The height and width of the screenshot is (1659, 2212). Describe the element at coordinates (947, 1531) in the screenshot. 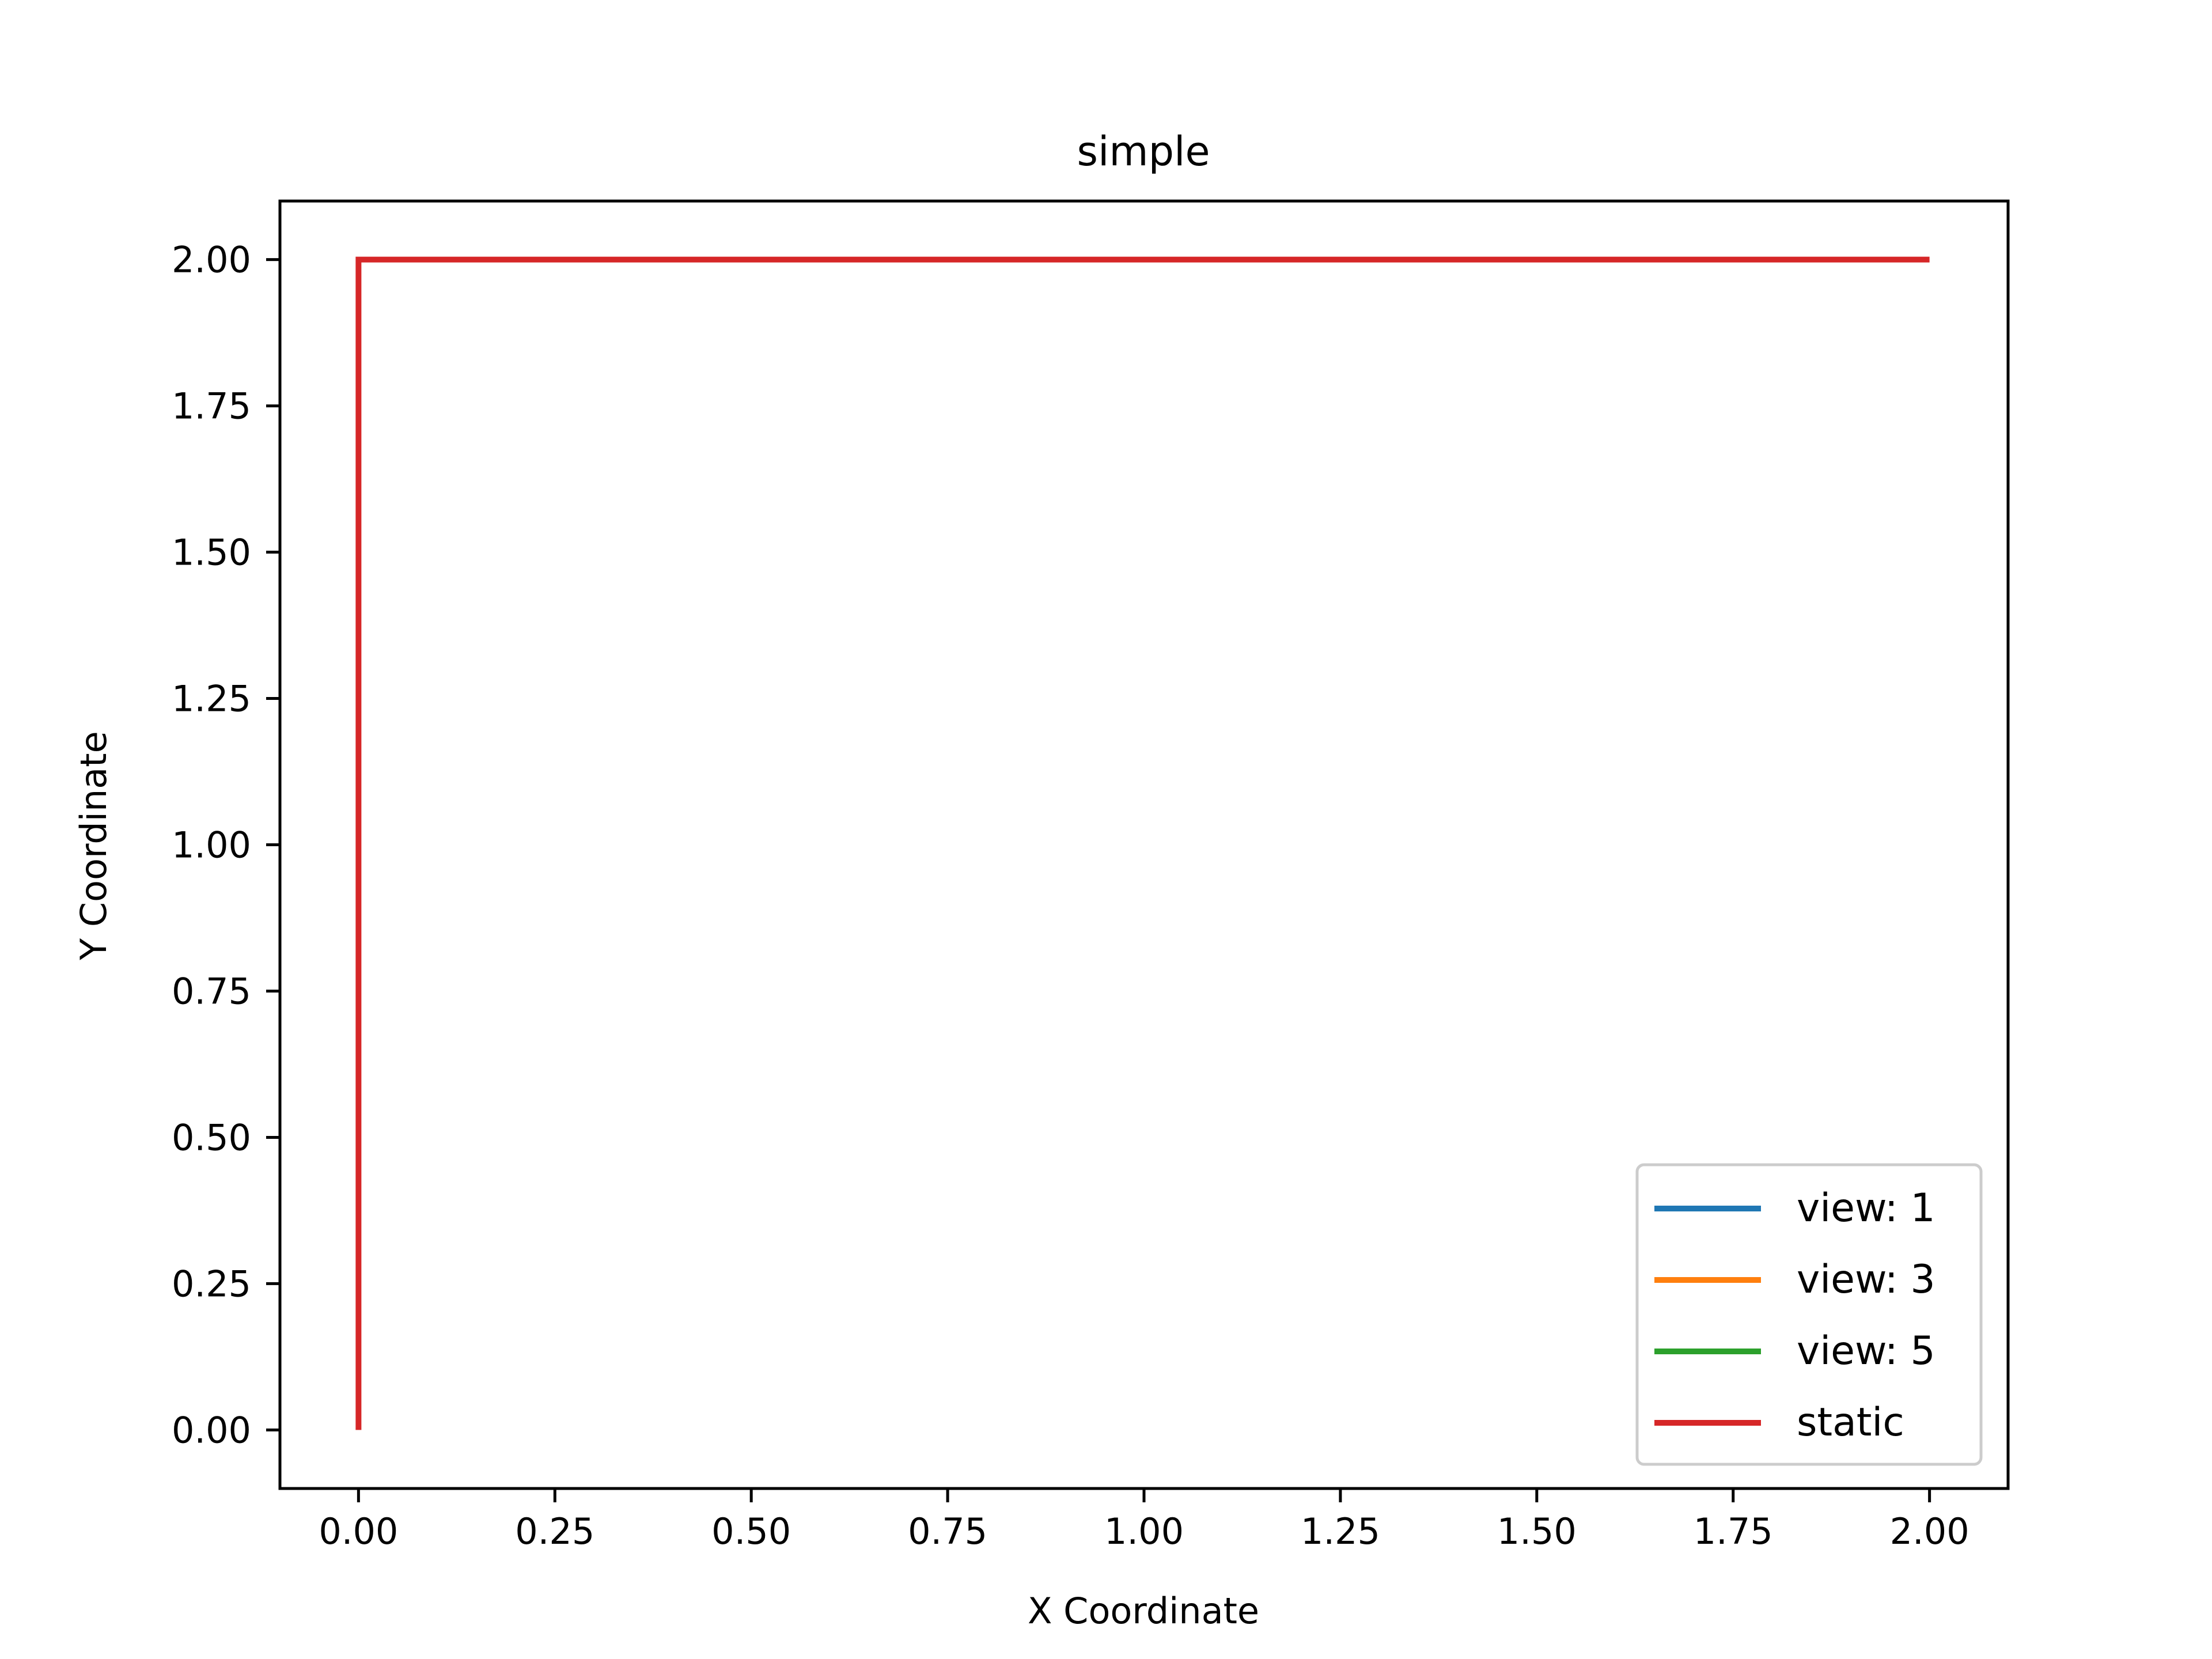

I see `x-tick-label: 0.75` at that location.